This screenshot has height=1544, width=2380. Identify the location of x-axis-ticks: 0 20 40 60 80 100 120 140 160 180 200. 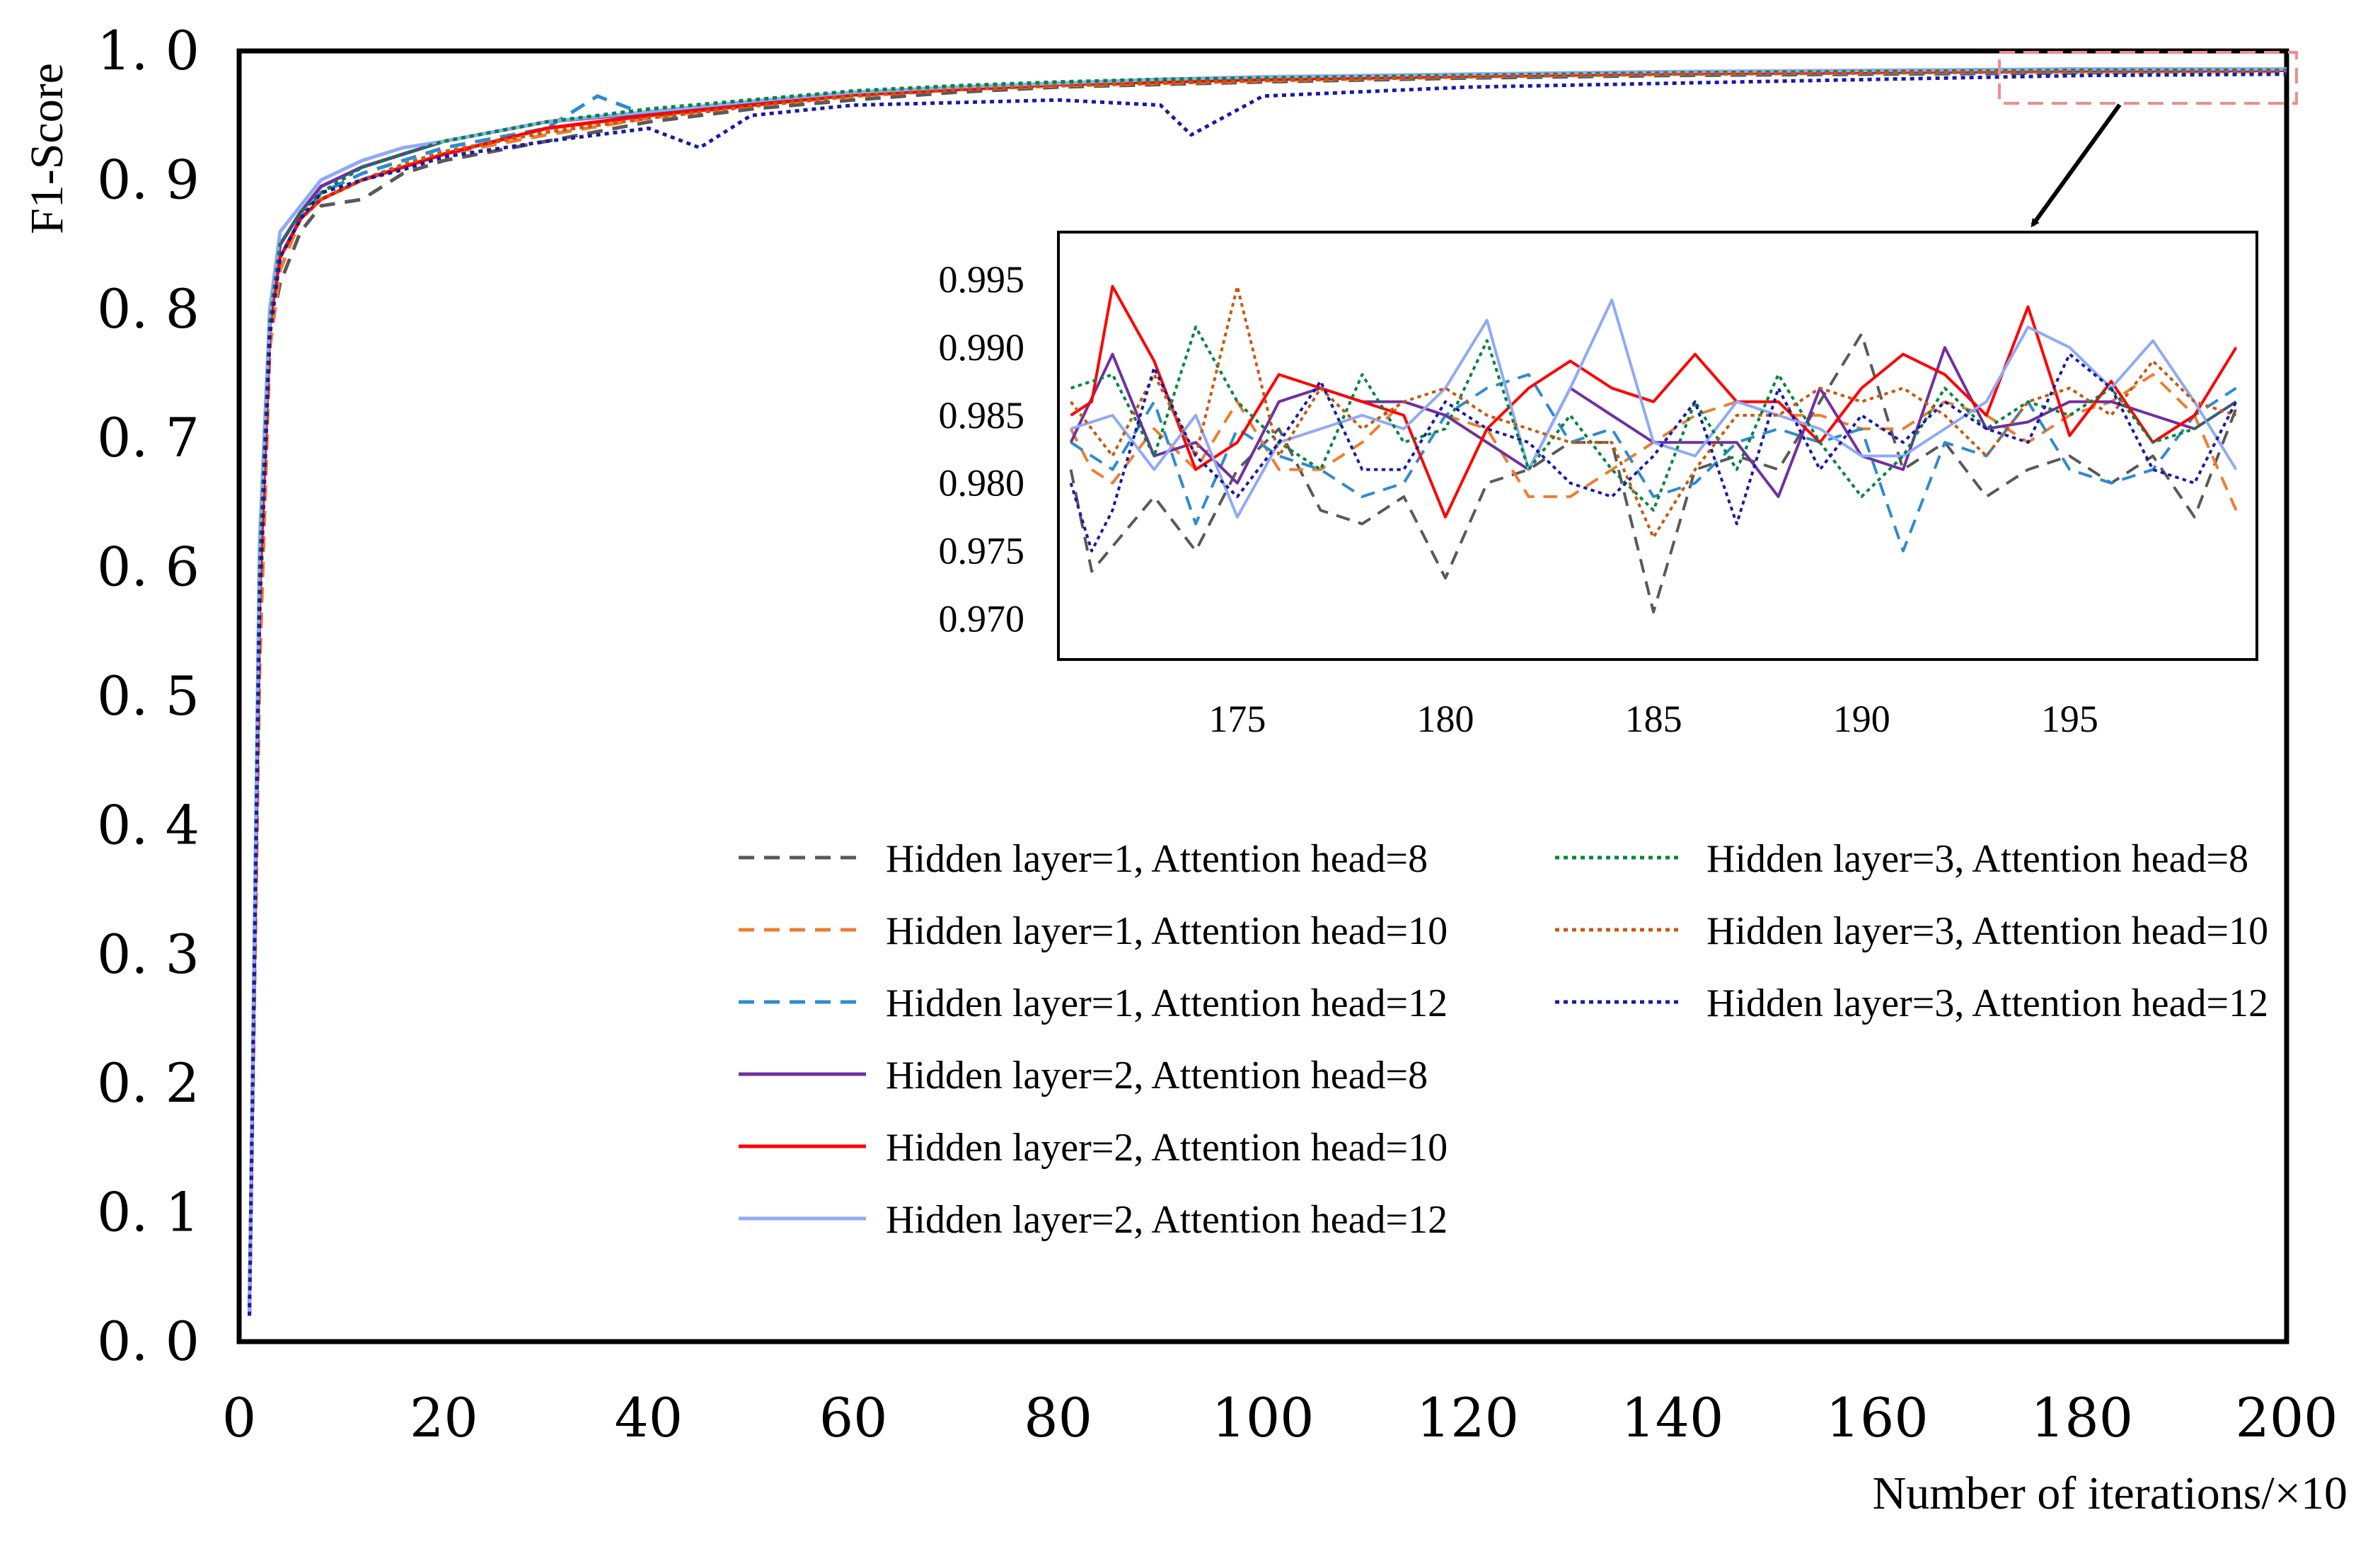
(1280, 1417).